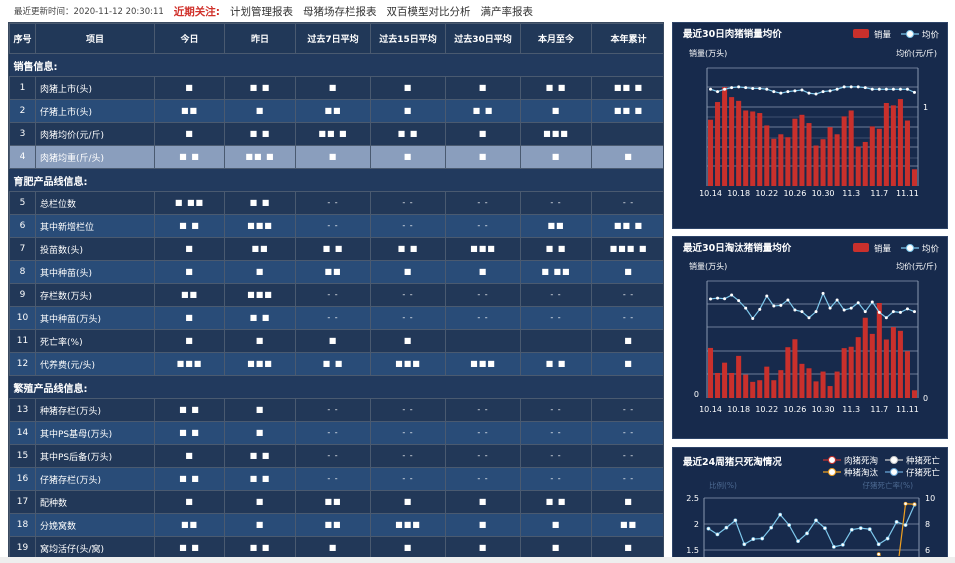 The image size is (955, 563). Describe the element at coordinates (428, 11) in the screenshot. I see `link-model-compare: 双百模型对比分析` at that location.